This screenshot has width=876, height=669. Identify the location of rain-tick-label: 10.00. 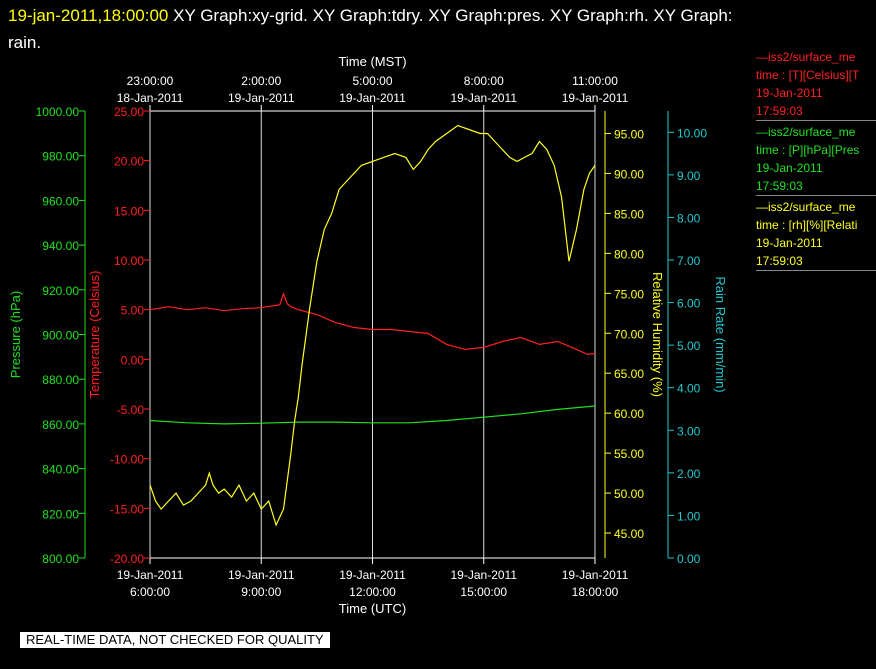
(692, 133).